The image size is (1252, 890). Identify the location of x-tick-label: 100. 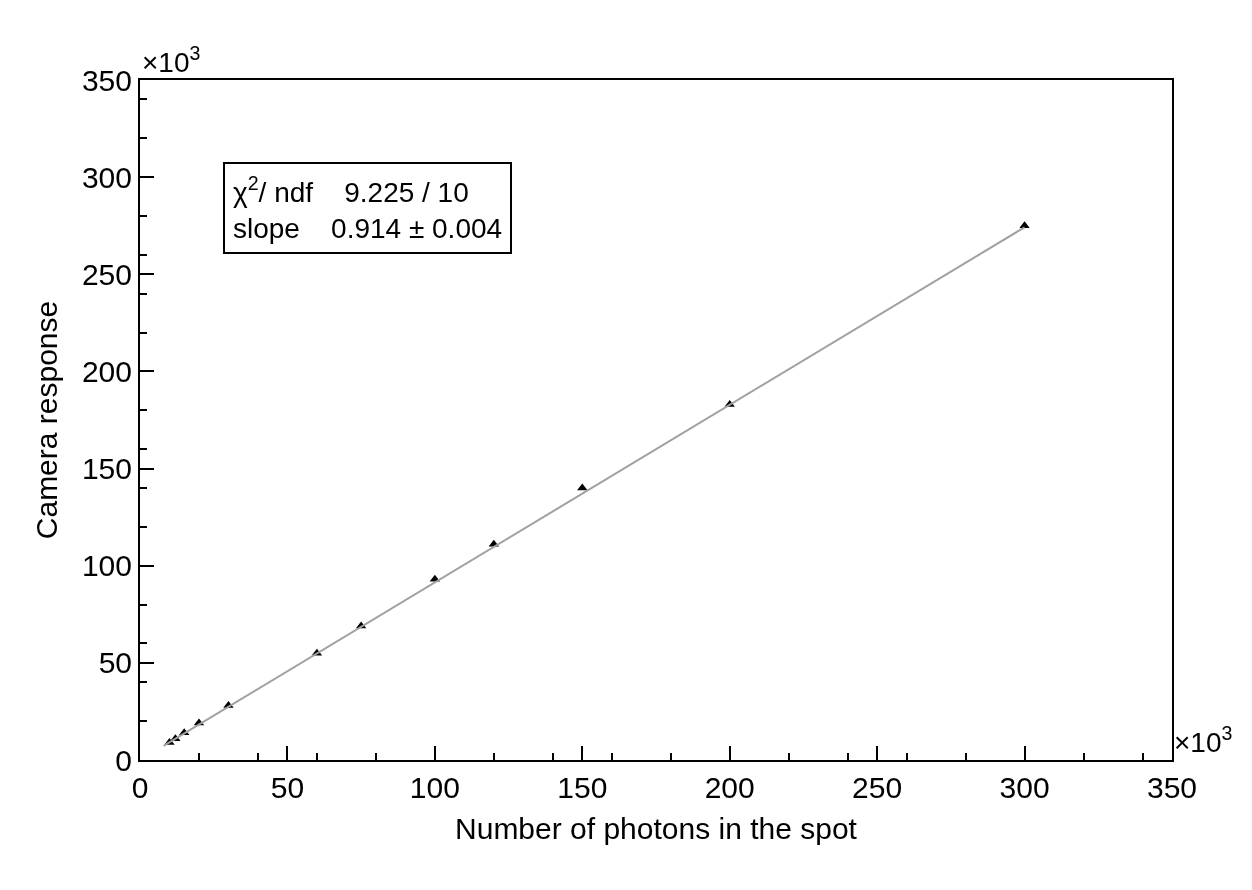
(434, 787).